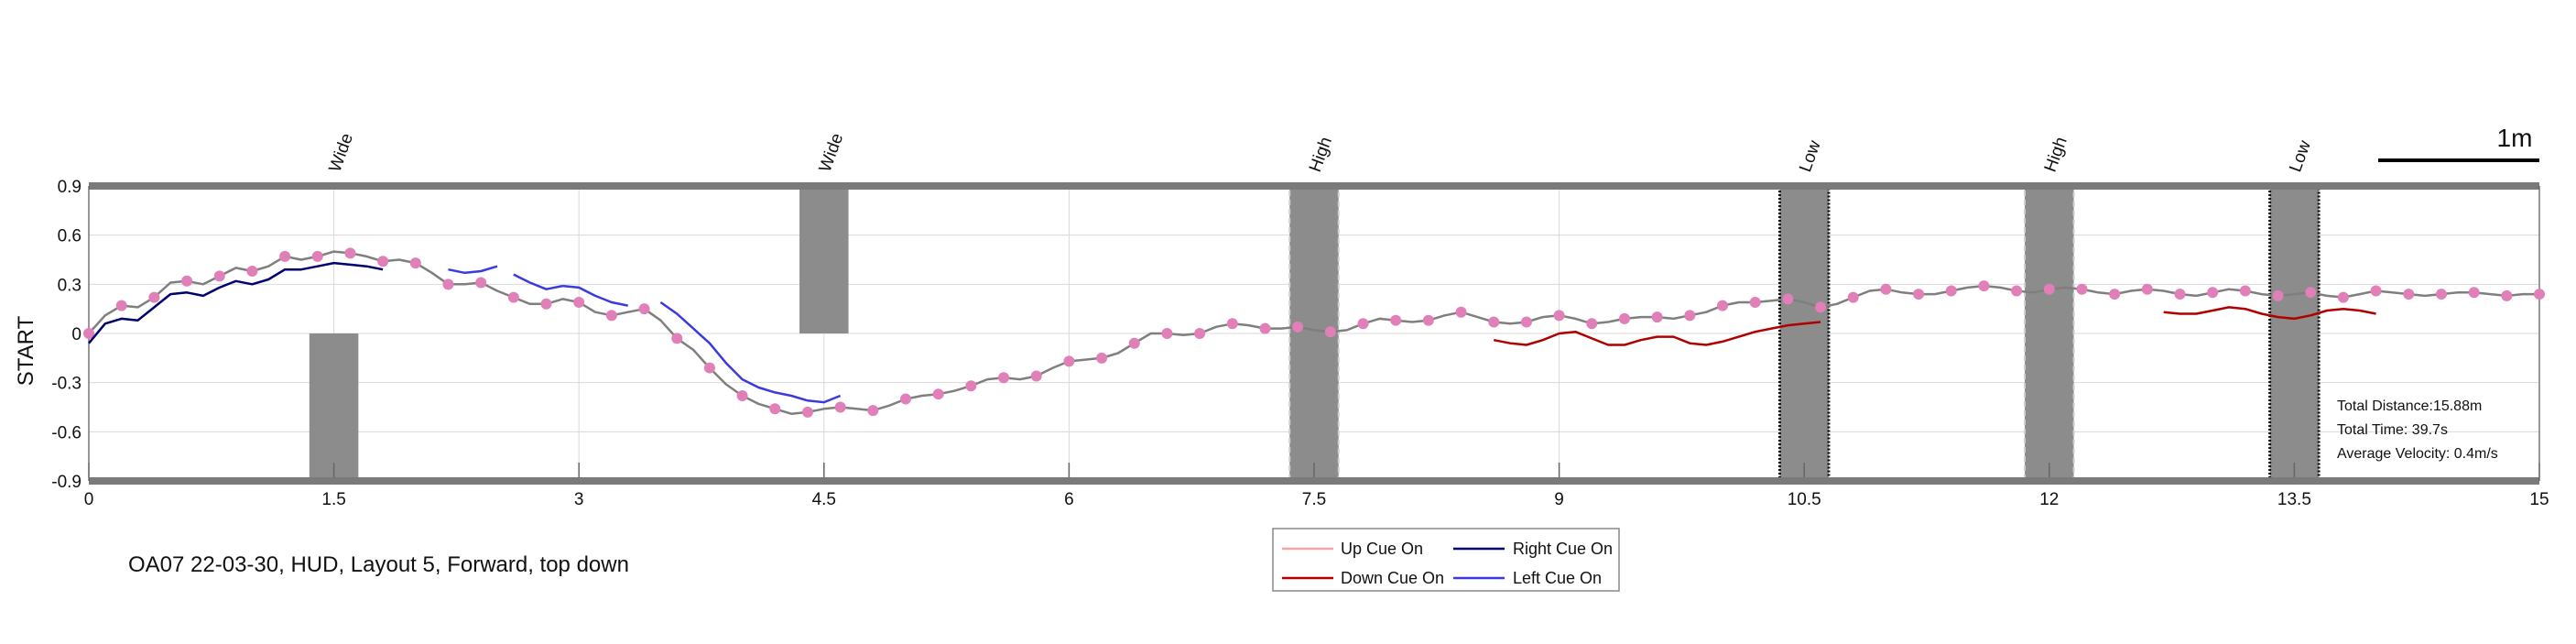  Describe the element at coordinates (1382, 549) in the screenshot. I see `legend-label-up-cue: Up Cue On` at that location.